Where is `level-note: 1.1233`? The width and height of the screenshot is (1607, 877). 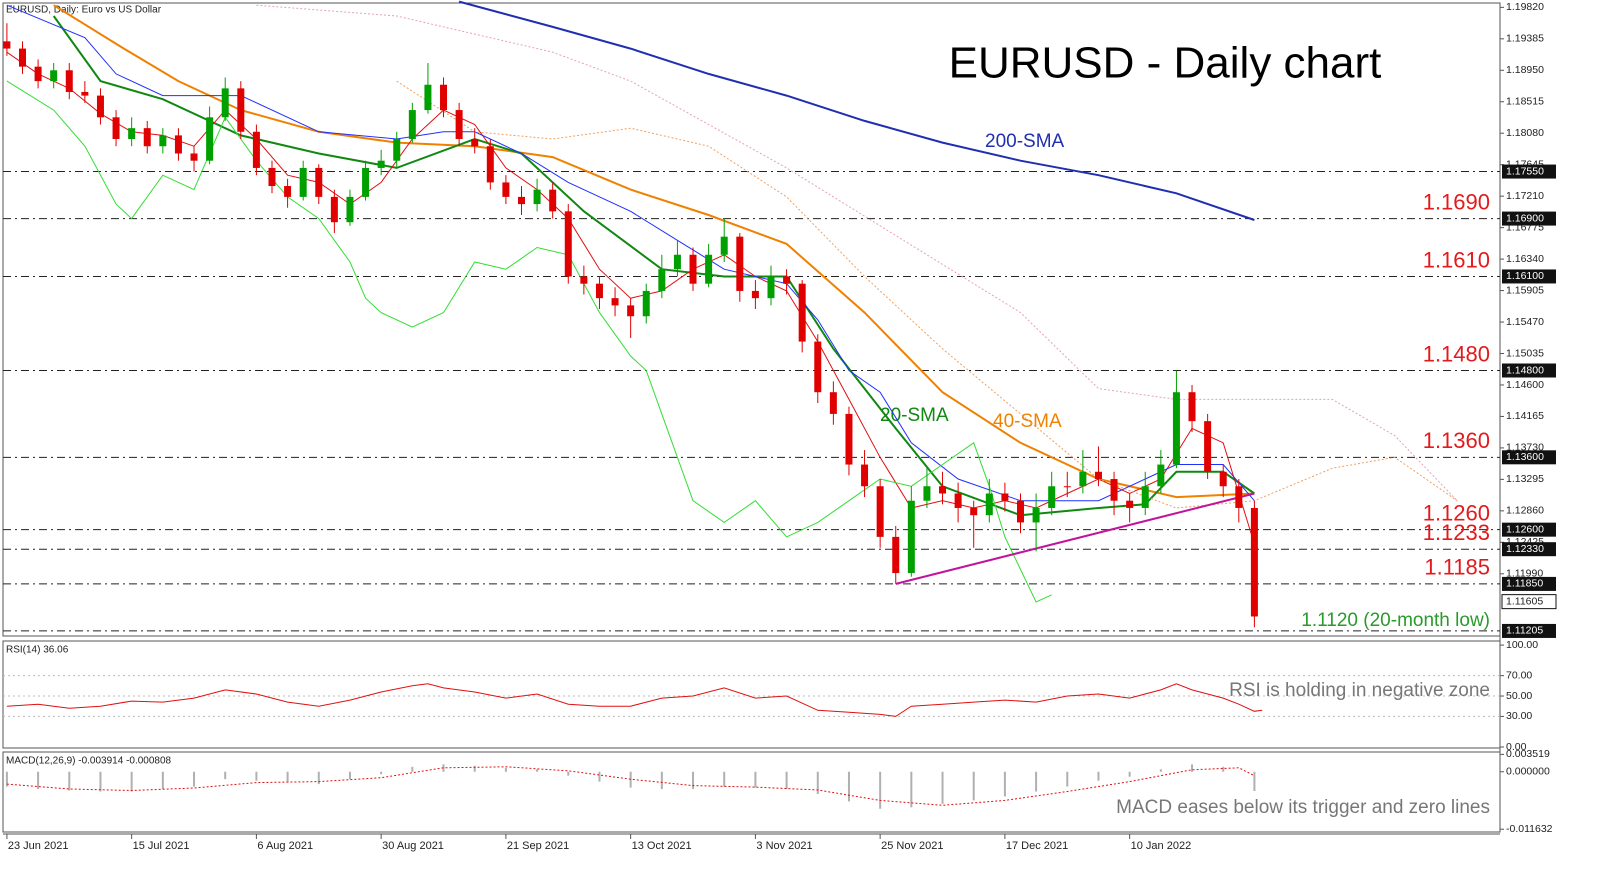
level-note: 1.1233 is located at coordinates (1456, 532).